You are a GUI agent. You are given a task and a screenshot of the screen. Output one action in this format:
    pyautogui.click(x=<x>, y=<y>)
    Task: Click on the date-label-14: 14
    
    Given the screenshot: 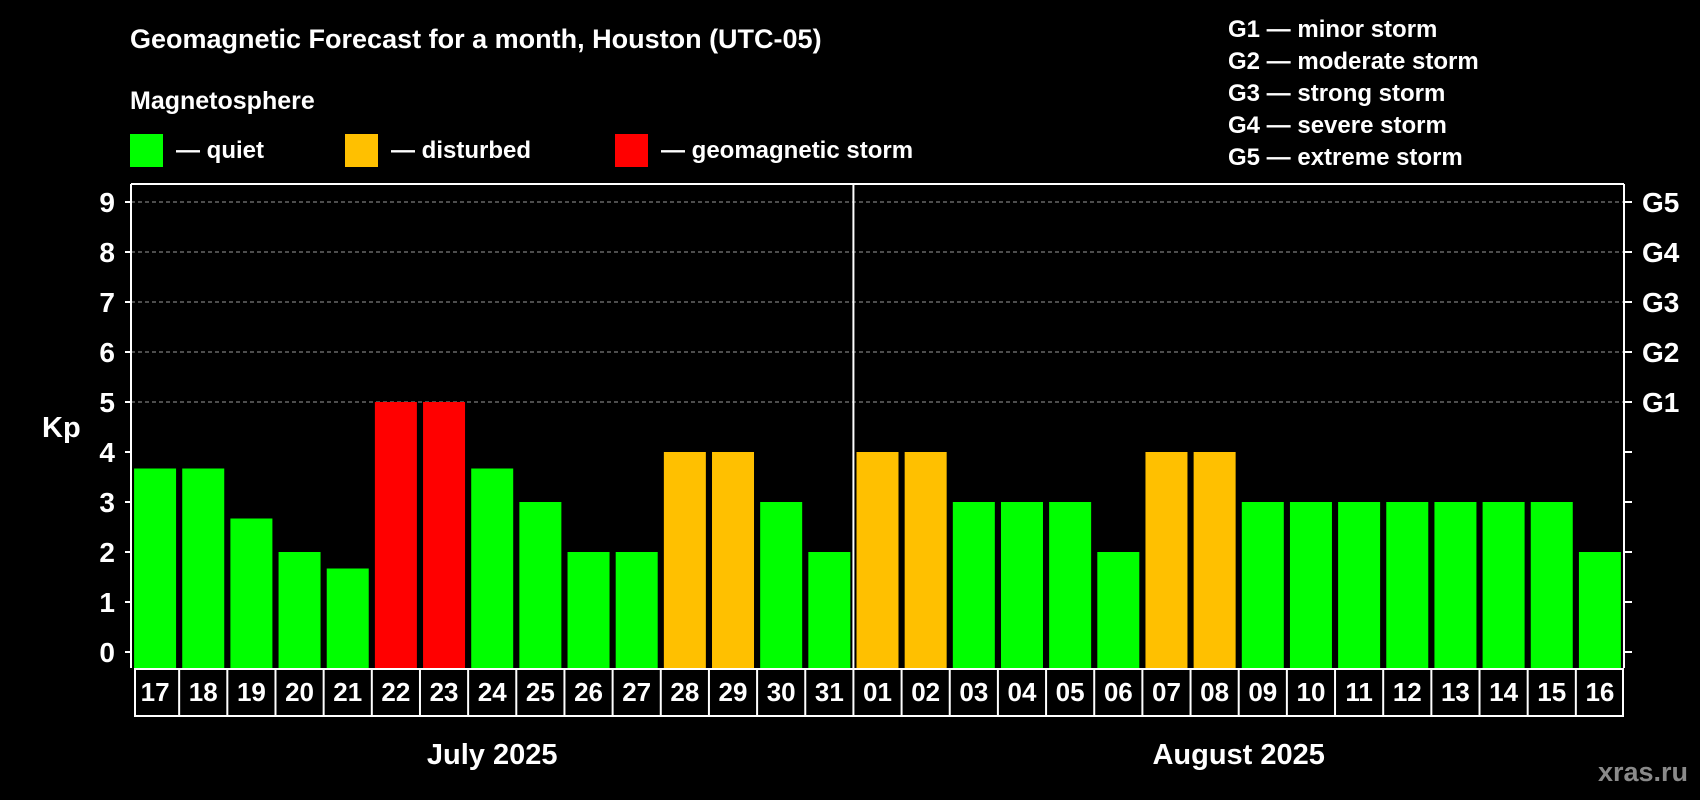 What is the action you would take?
    pyautogui.click(x=1503, y=692)
    